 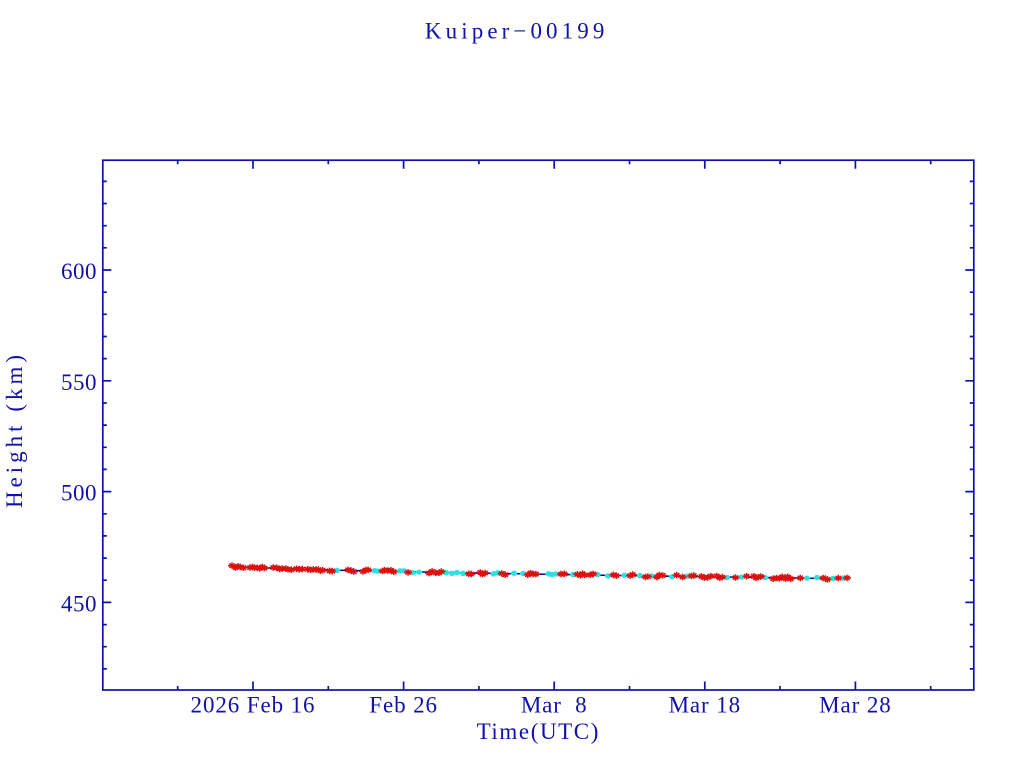 I want to click on svg-text: Feb 26, so click(x=403, y=705).